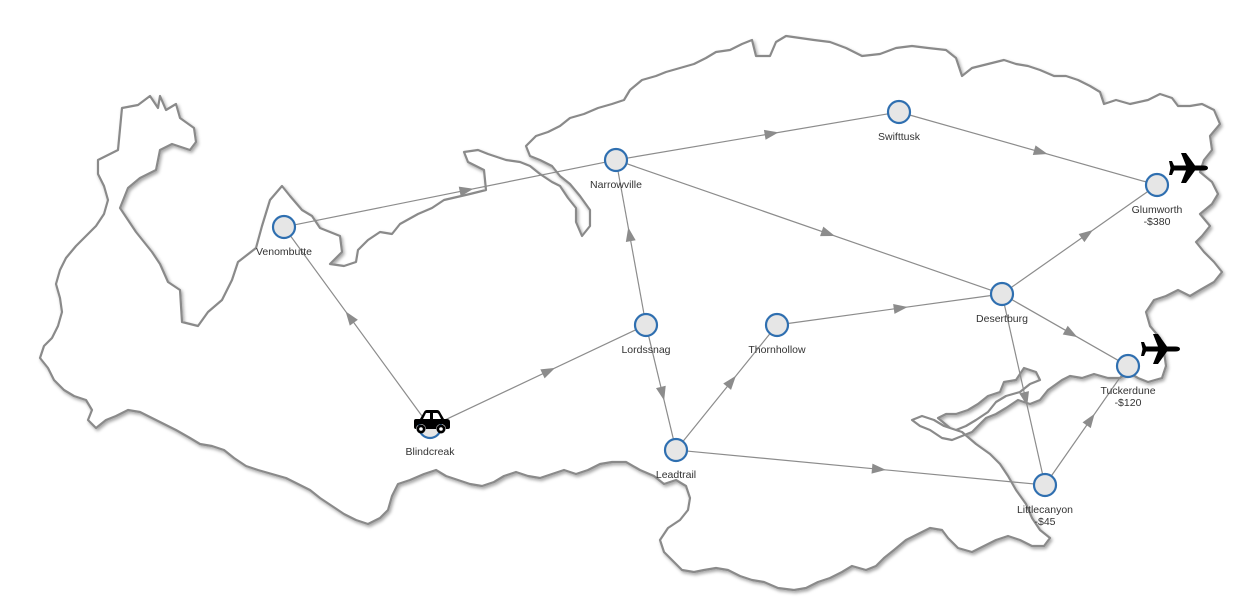 The height and width of the screenshot is (606, 1259). I want to click on route-arrow-littlecanyon-tuckerdune, so click(1088, 421).